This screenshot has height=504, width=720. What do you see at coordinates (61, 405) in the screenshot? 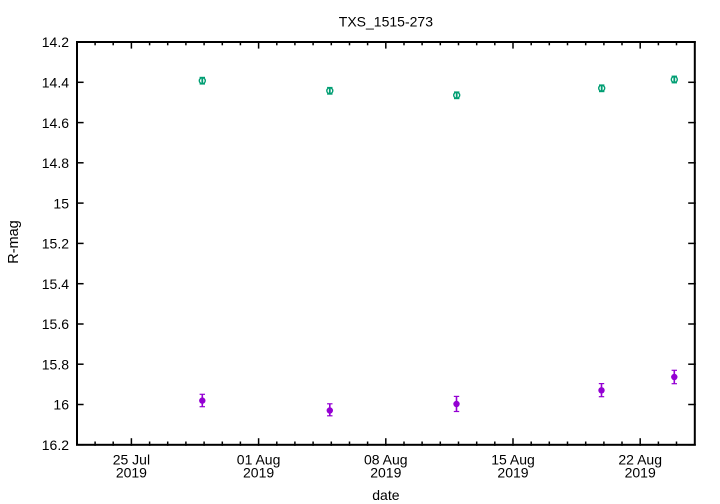
I see `svg-text: 16` at bounding box center [61, 405].